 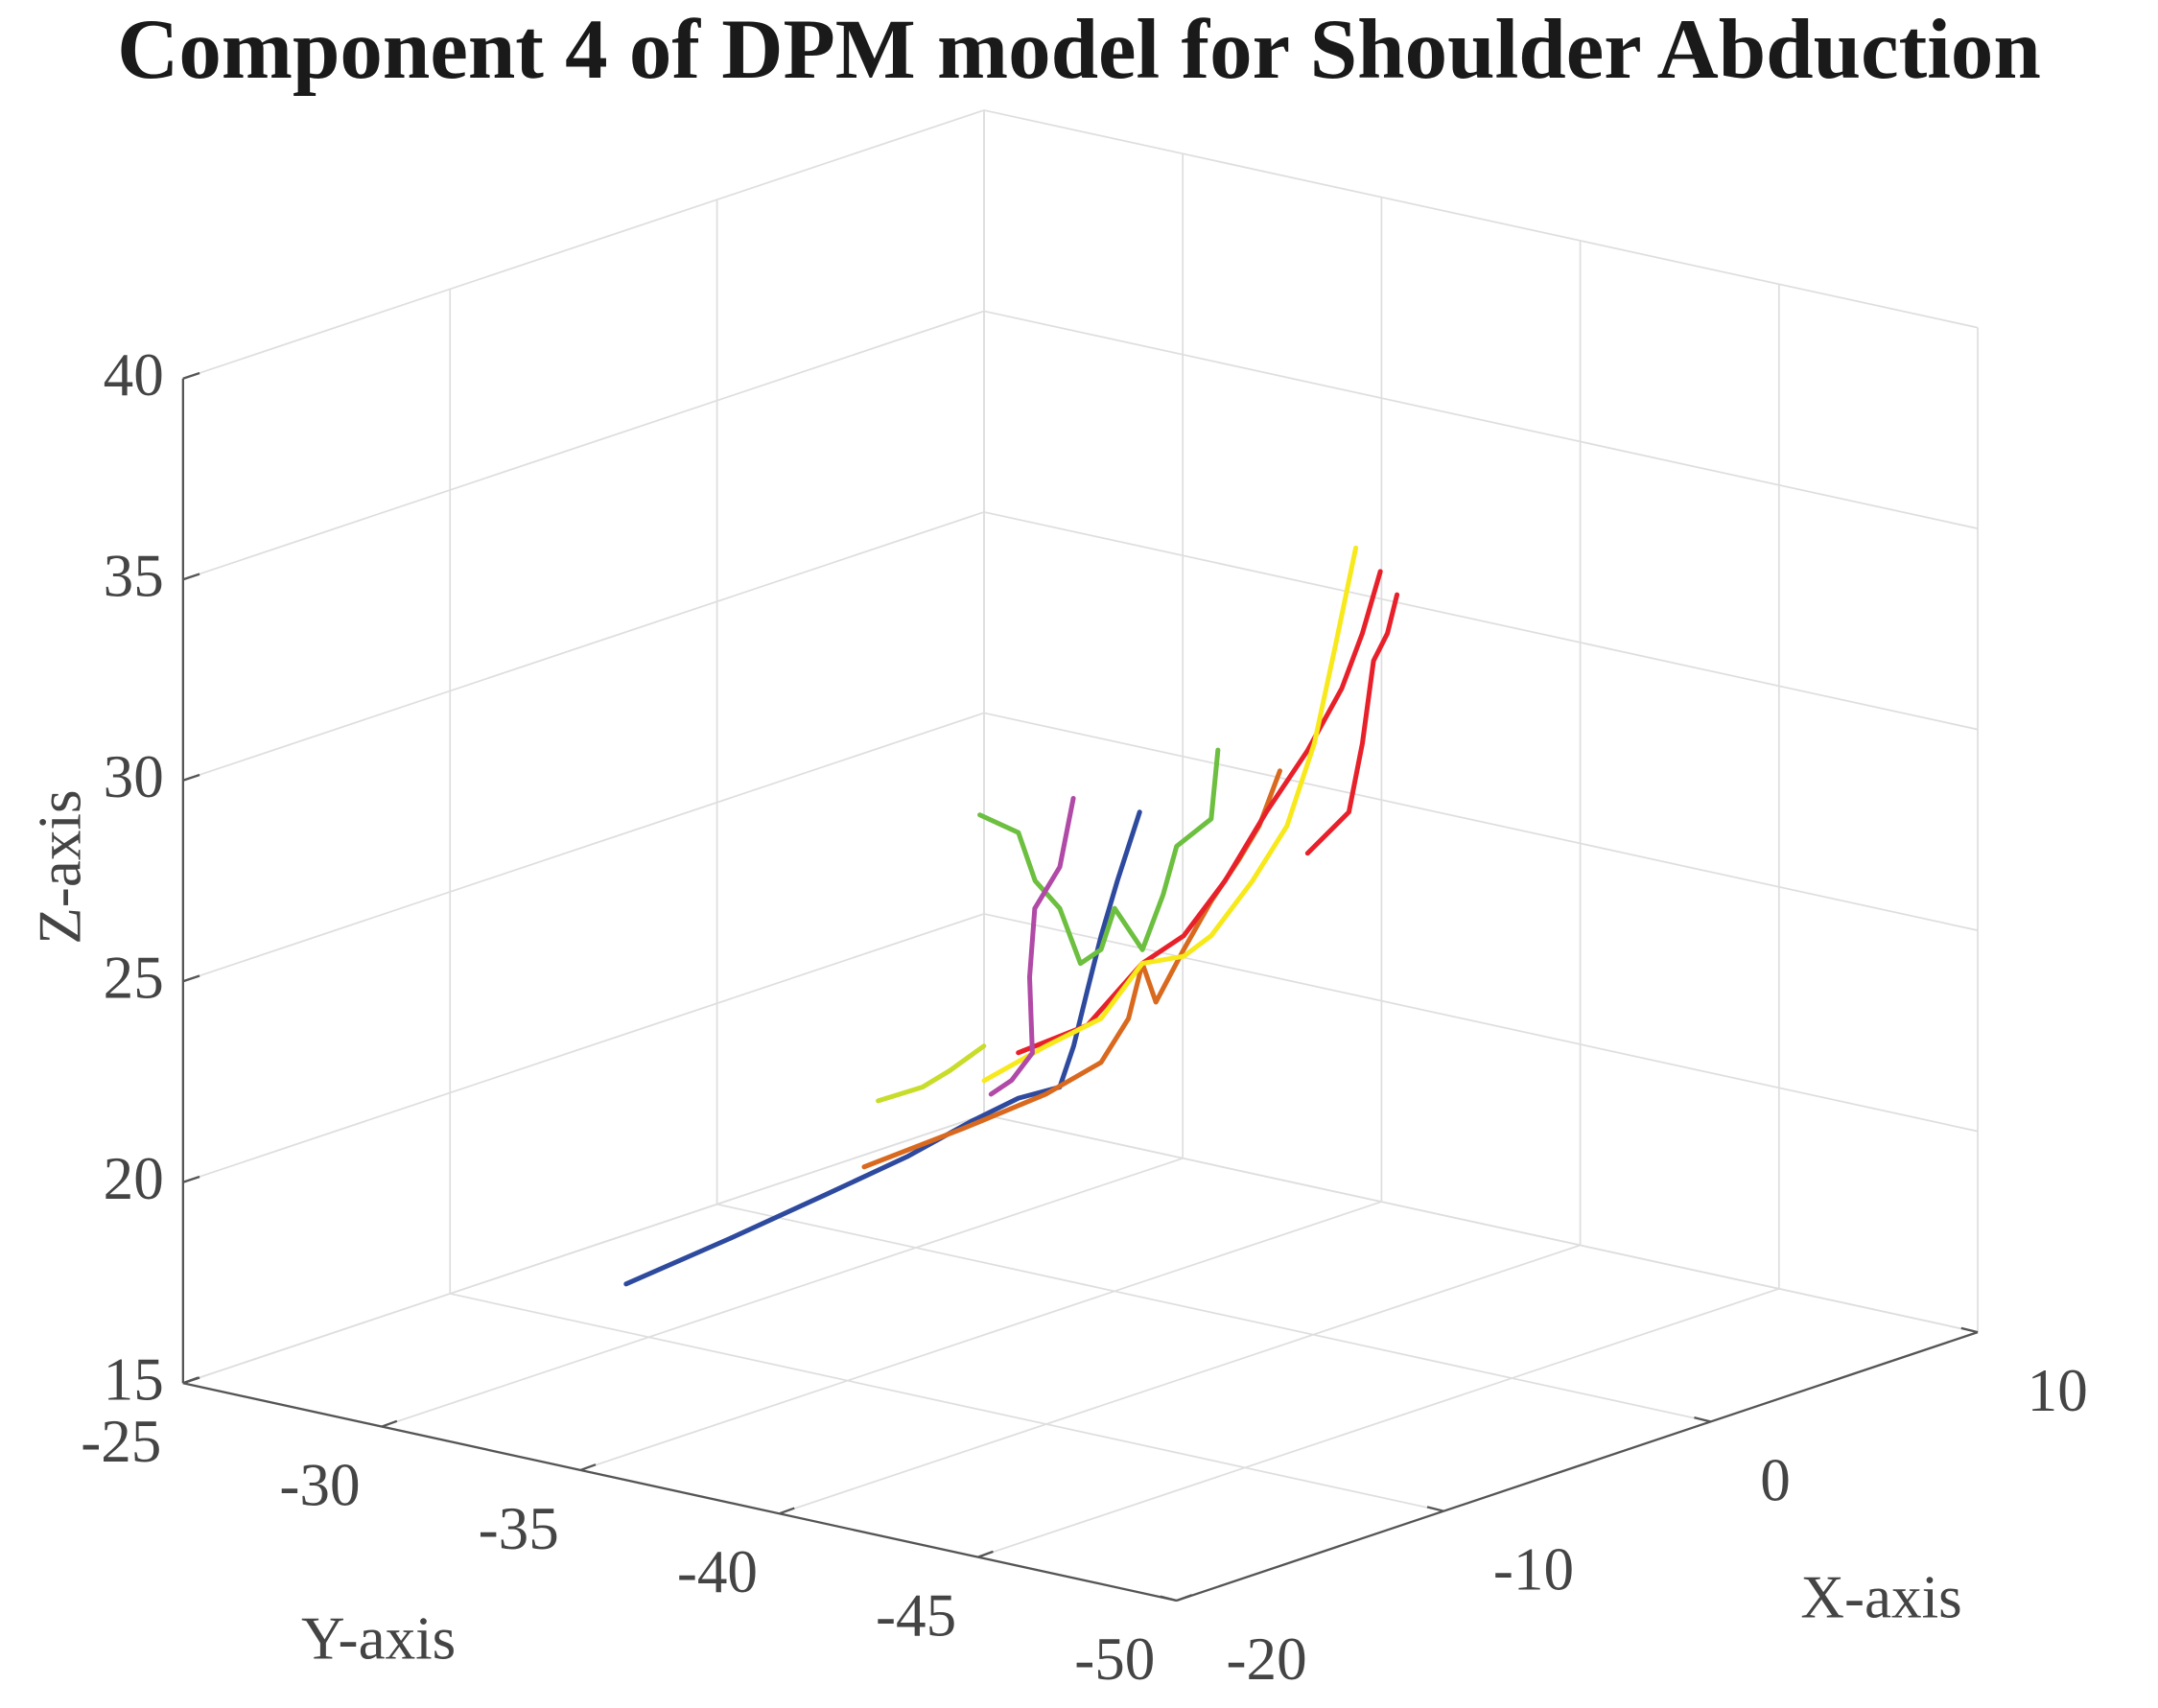 I want to click on y-axis-title: Y-axis, so click(x=378, y=1638).